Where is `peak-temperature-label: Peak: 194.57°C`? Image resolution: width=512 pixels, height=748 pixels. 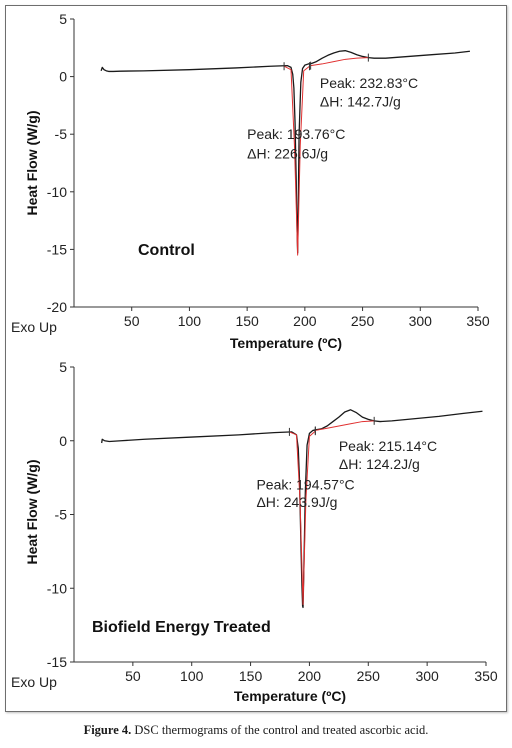 peak-temperature-label: Peak: 194.57°C is located at coordinates (305, 484).